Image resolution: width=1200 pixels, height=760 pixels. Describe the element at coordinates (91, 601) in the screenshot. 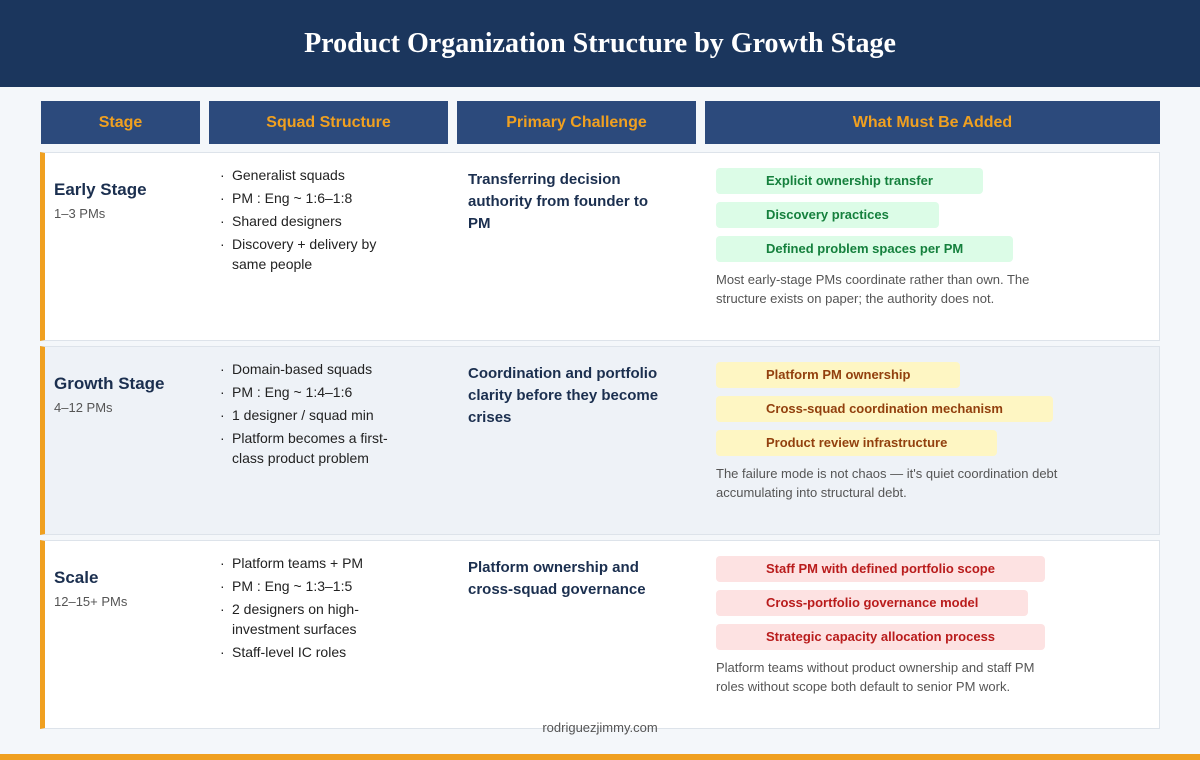

I see `stage-range: 12–15+ PMs` at that location.